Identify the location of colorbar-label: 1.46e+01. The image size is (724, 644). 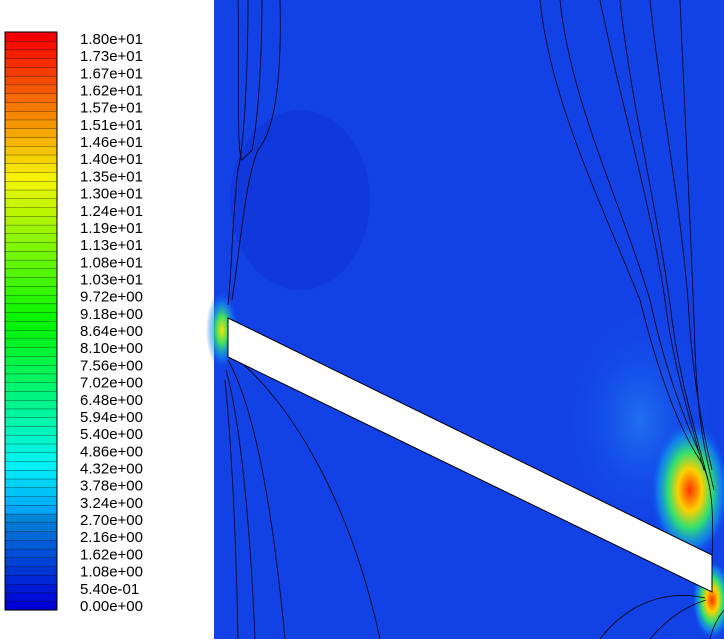
(111, 142).